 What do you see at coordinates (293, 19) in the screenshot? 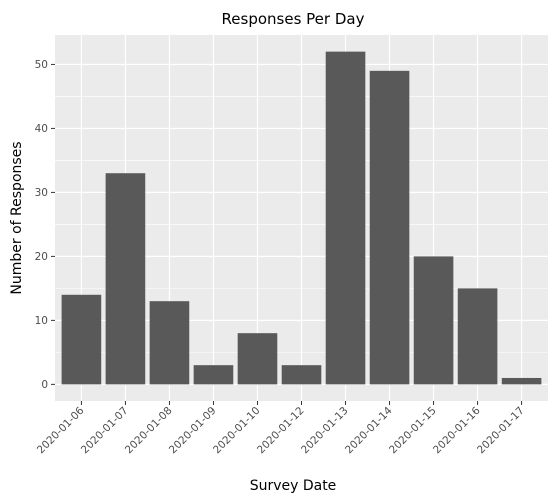
I see `chart-title: Responses Per Day` at bounding box center [293, 19].